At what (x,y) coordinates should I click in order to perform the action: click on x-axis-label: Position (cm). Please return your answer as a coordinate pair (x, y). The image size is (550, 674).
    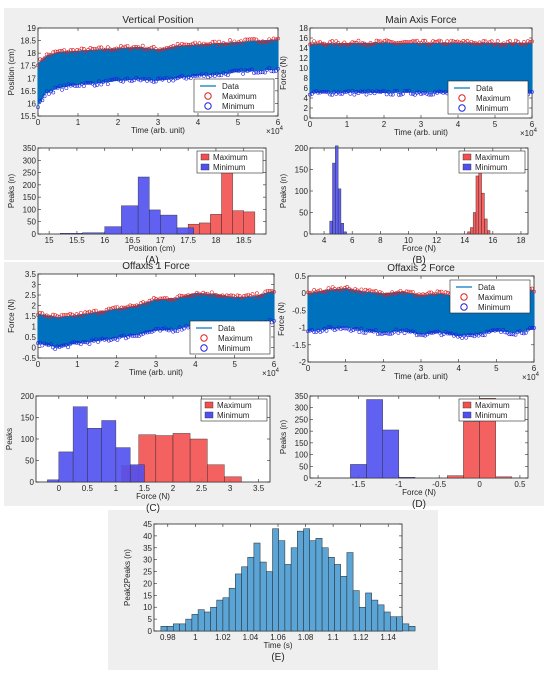
    Looking at the image, I should click on (152, 248).